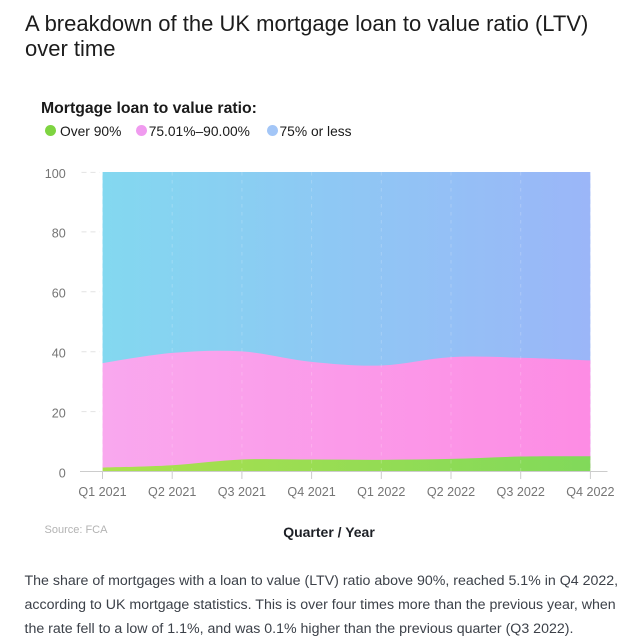 The width and height of the screenshot is (640, 641). What do you see at coordinates (62, 473) in the screenshot?
I see `svg-text: 0` at bounding box center [62, 473].